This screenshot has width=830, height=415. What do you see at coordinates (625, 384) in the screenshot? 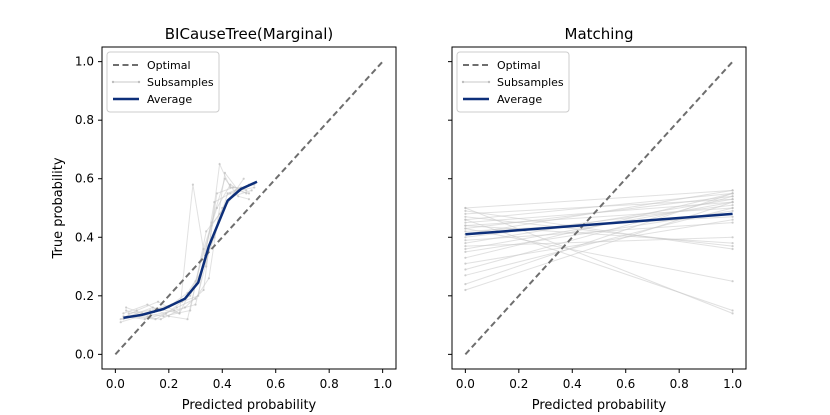
I see `x-tick-label: 0.6` at bounding box center [625, 384].